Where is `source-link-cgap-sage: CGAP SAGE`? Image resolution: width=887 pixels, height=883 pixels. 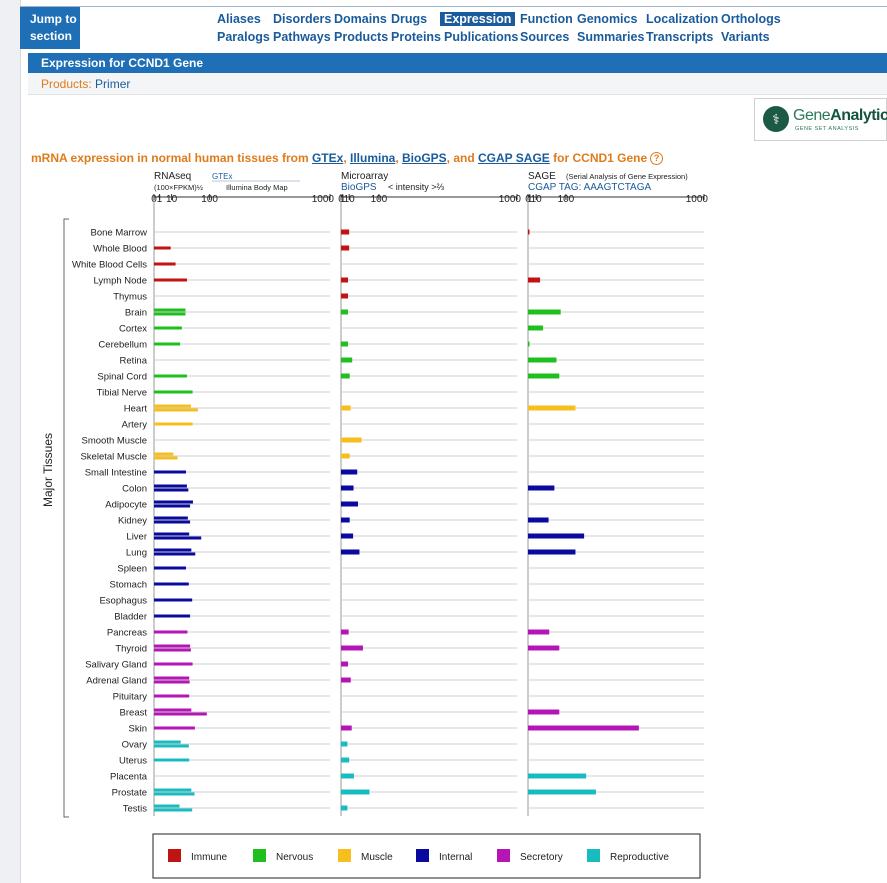 source-link-cgap-sage: CGAP SAGE is located at coordinates (514, 158).